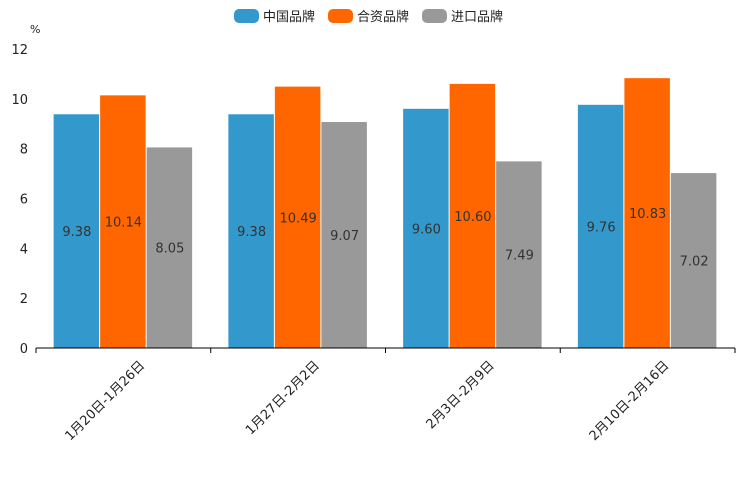 This screenshot has width=744, height=496. I want to click on bar-value-label: 10.49, so click(298, 218).